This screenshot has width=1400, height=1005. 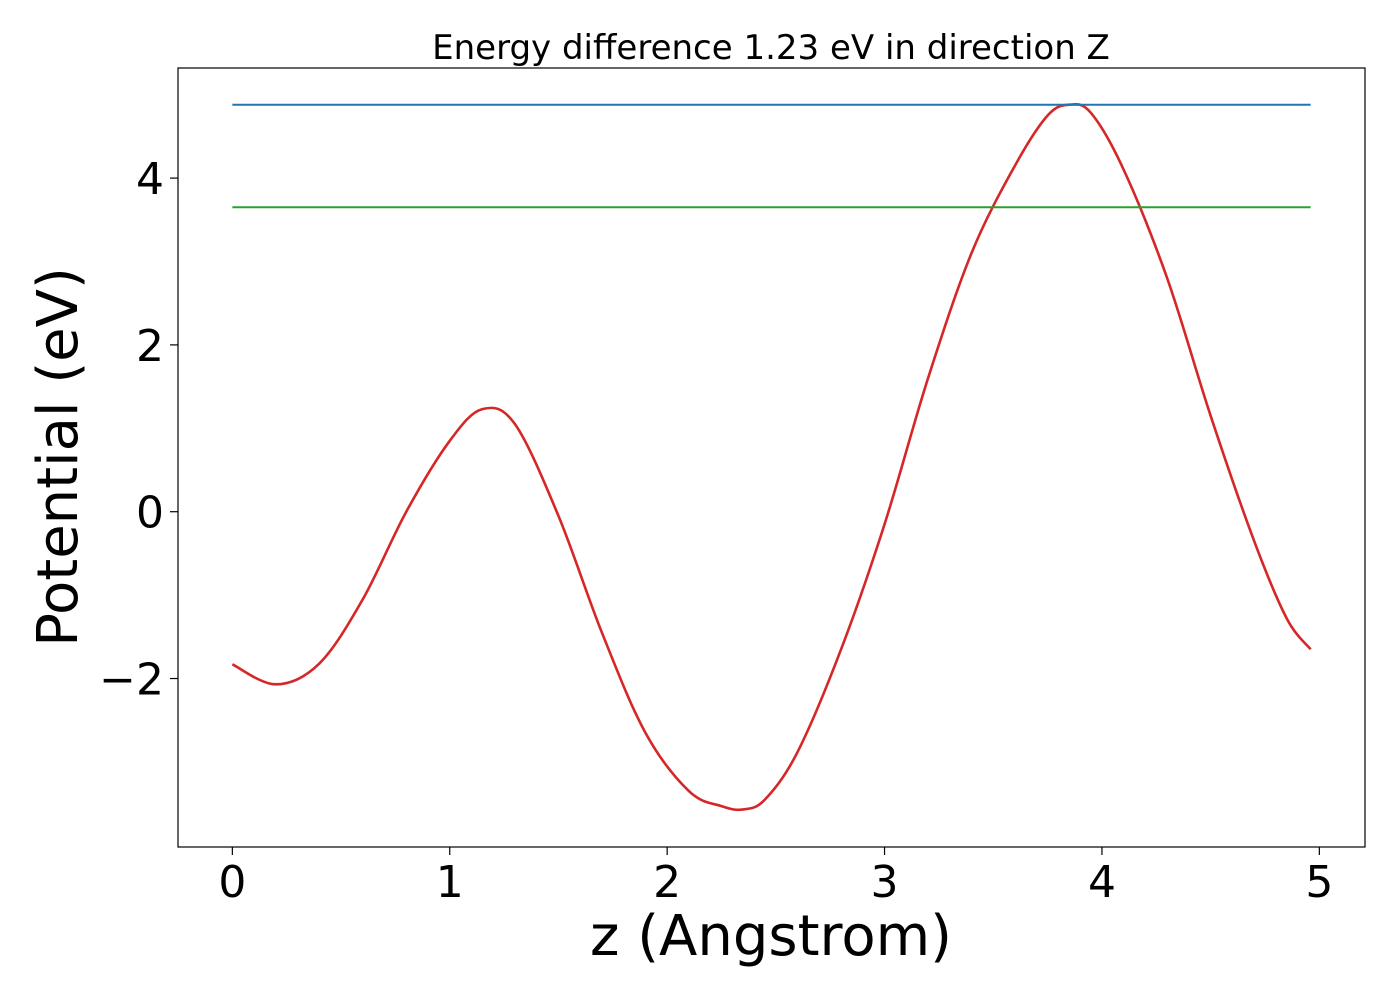 What do you see at coordinates (131, 680) in the screenshot?
I see `y-tick-label: −2` at bounding box center [131, 680].